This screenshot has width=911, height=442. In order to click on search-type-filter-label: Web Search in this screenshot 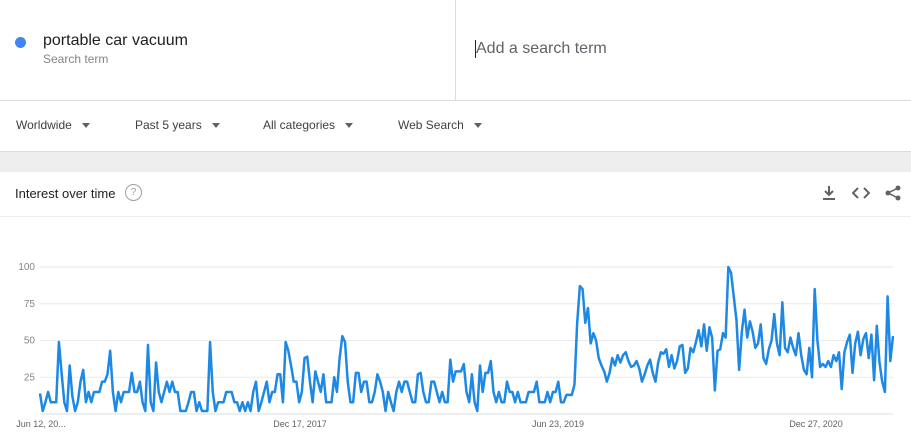, I will do `click(431, 125)`.